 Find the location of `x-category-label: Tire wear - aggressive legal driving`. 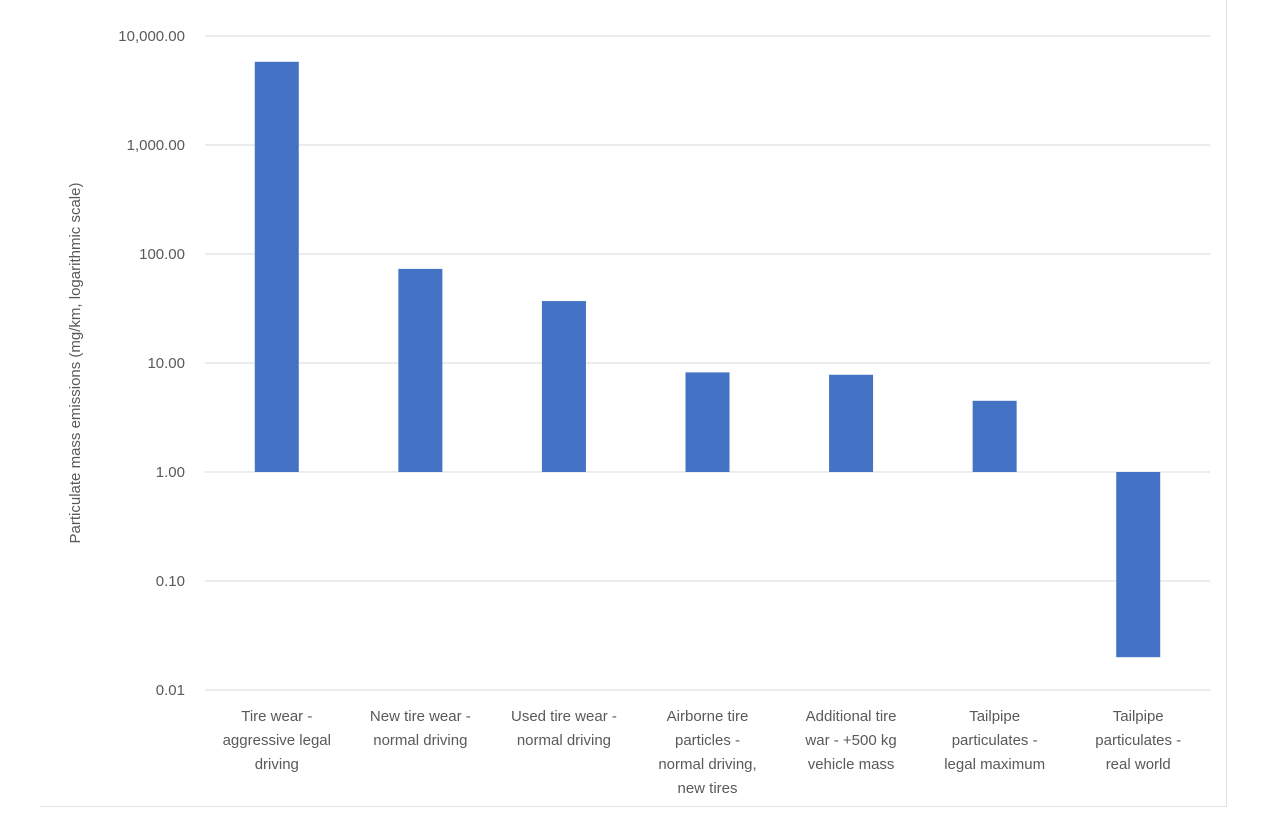

x-category-label: Tire wear - aggressive legal driving is located at coordinates (277, 740).